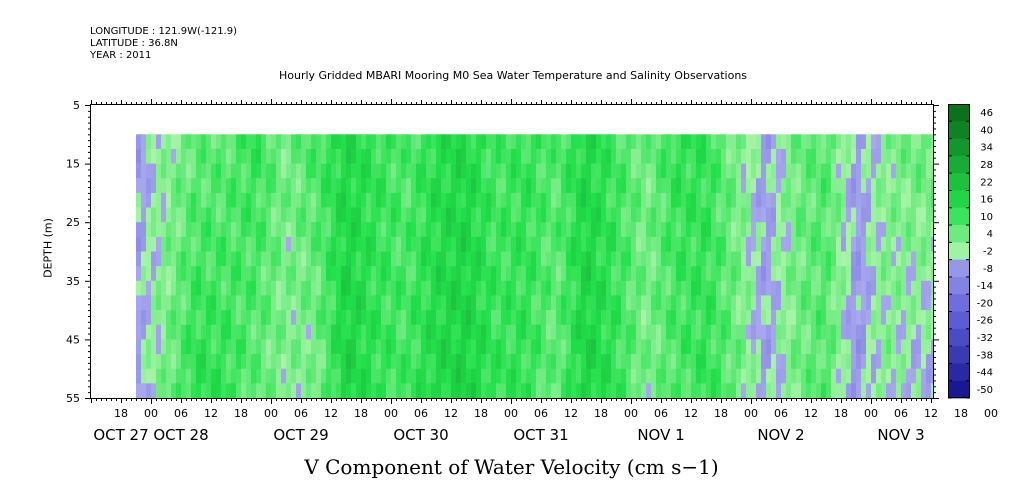 The width and height of the screenshot is (1009, 504). I want to click on x-date-label: OCT 28, so click(180, 435).